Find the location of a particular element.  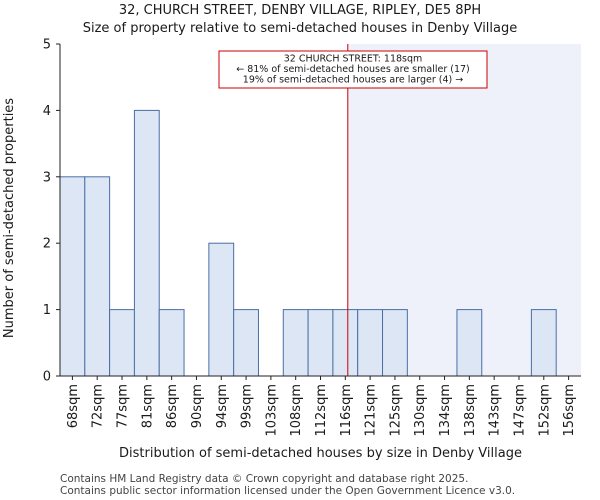

x-tick-label: 112sqm is located at coordinates (321, 410).